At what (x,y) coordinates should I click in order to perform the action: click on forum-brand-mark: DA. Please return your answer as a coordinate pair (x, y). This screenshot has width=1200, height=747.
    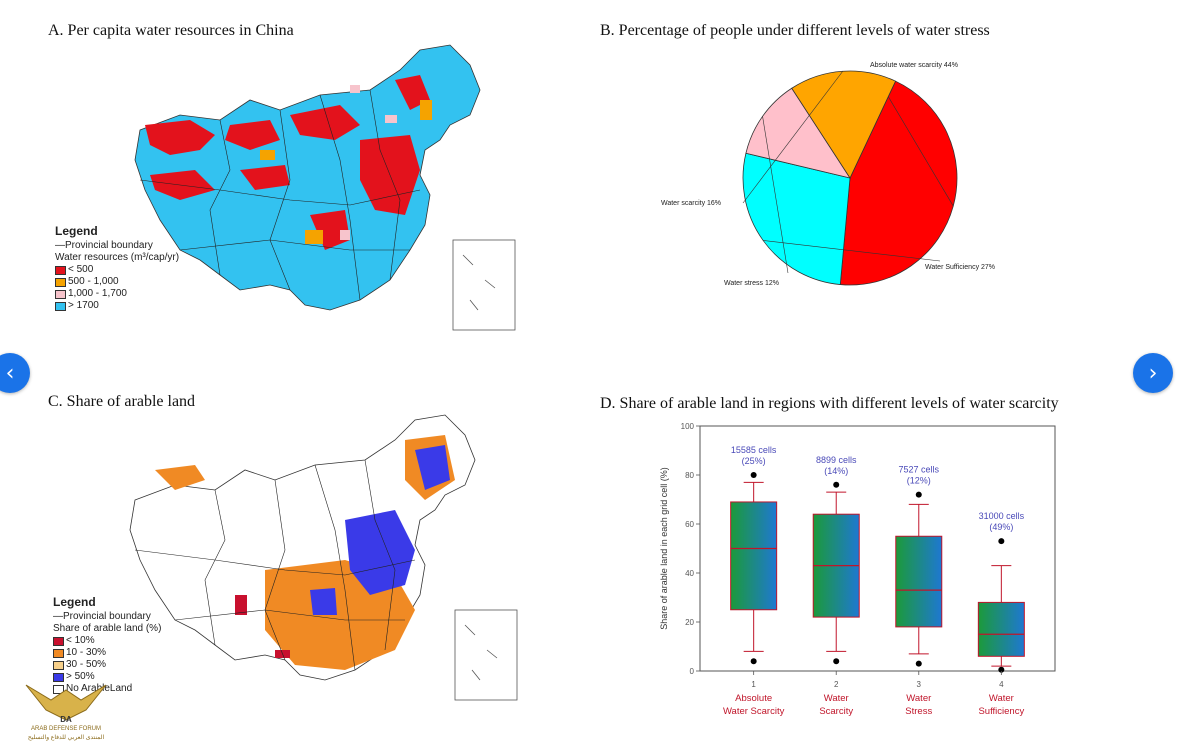
    Looking at the image, I should click on (66, 719).